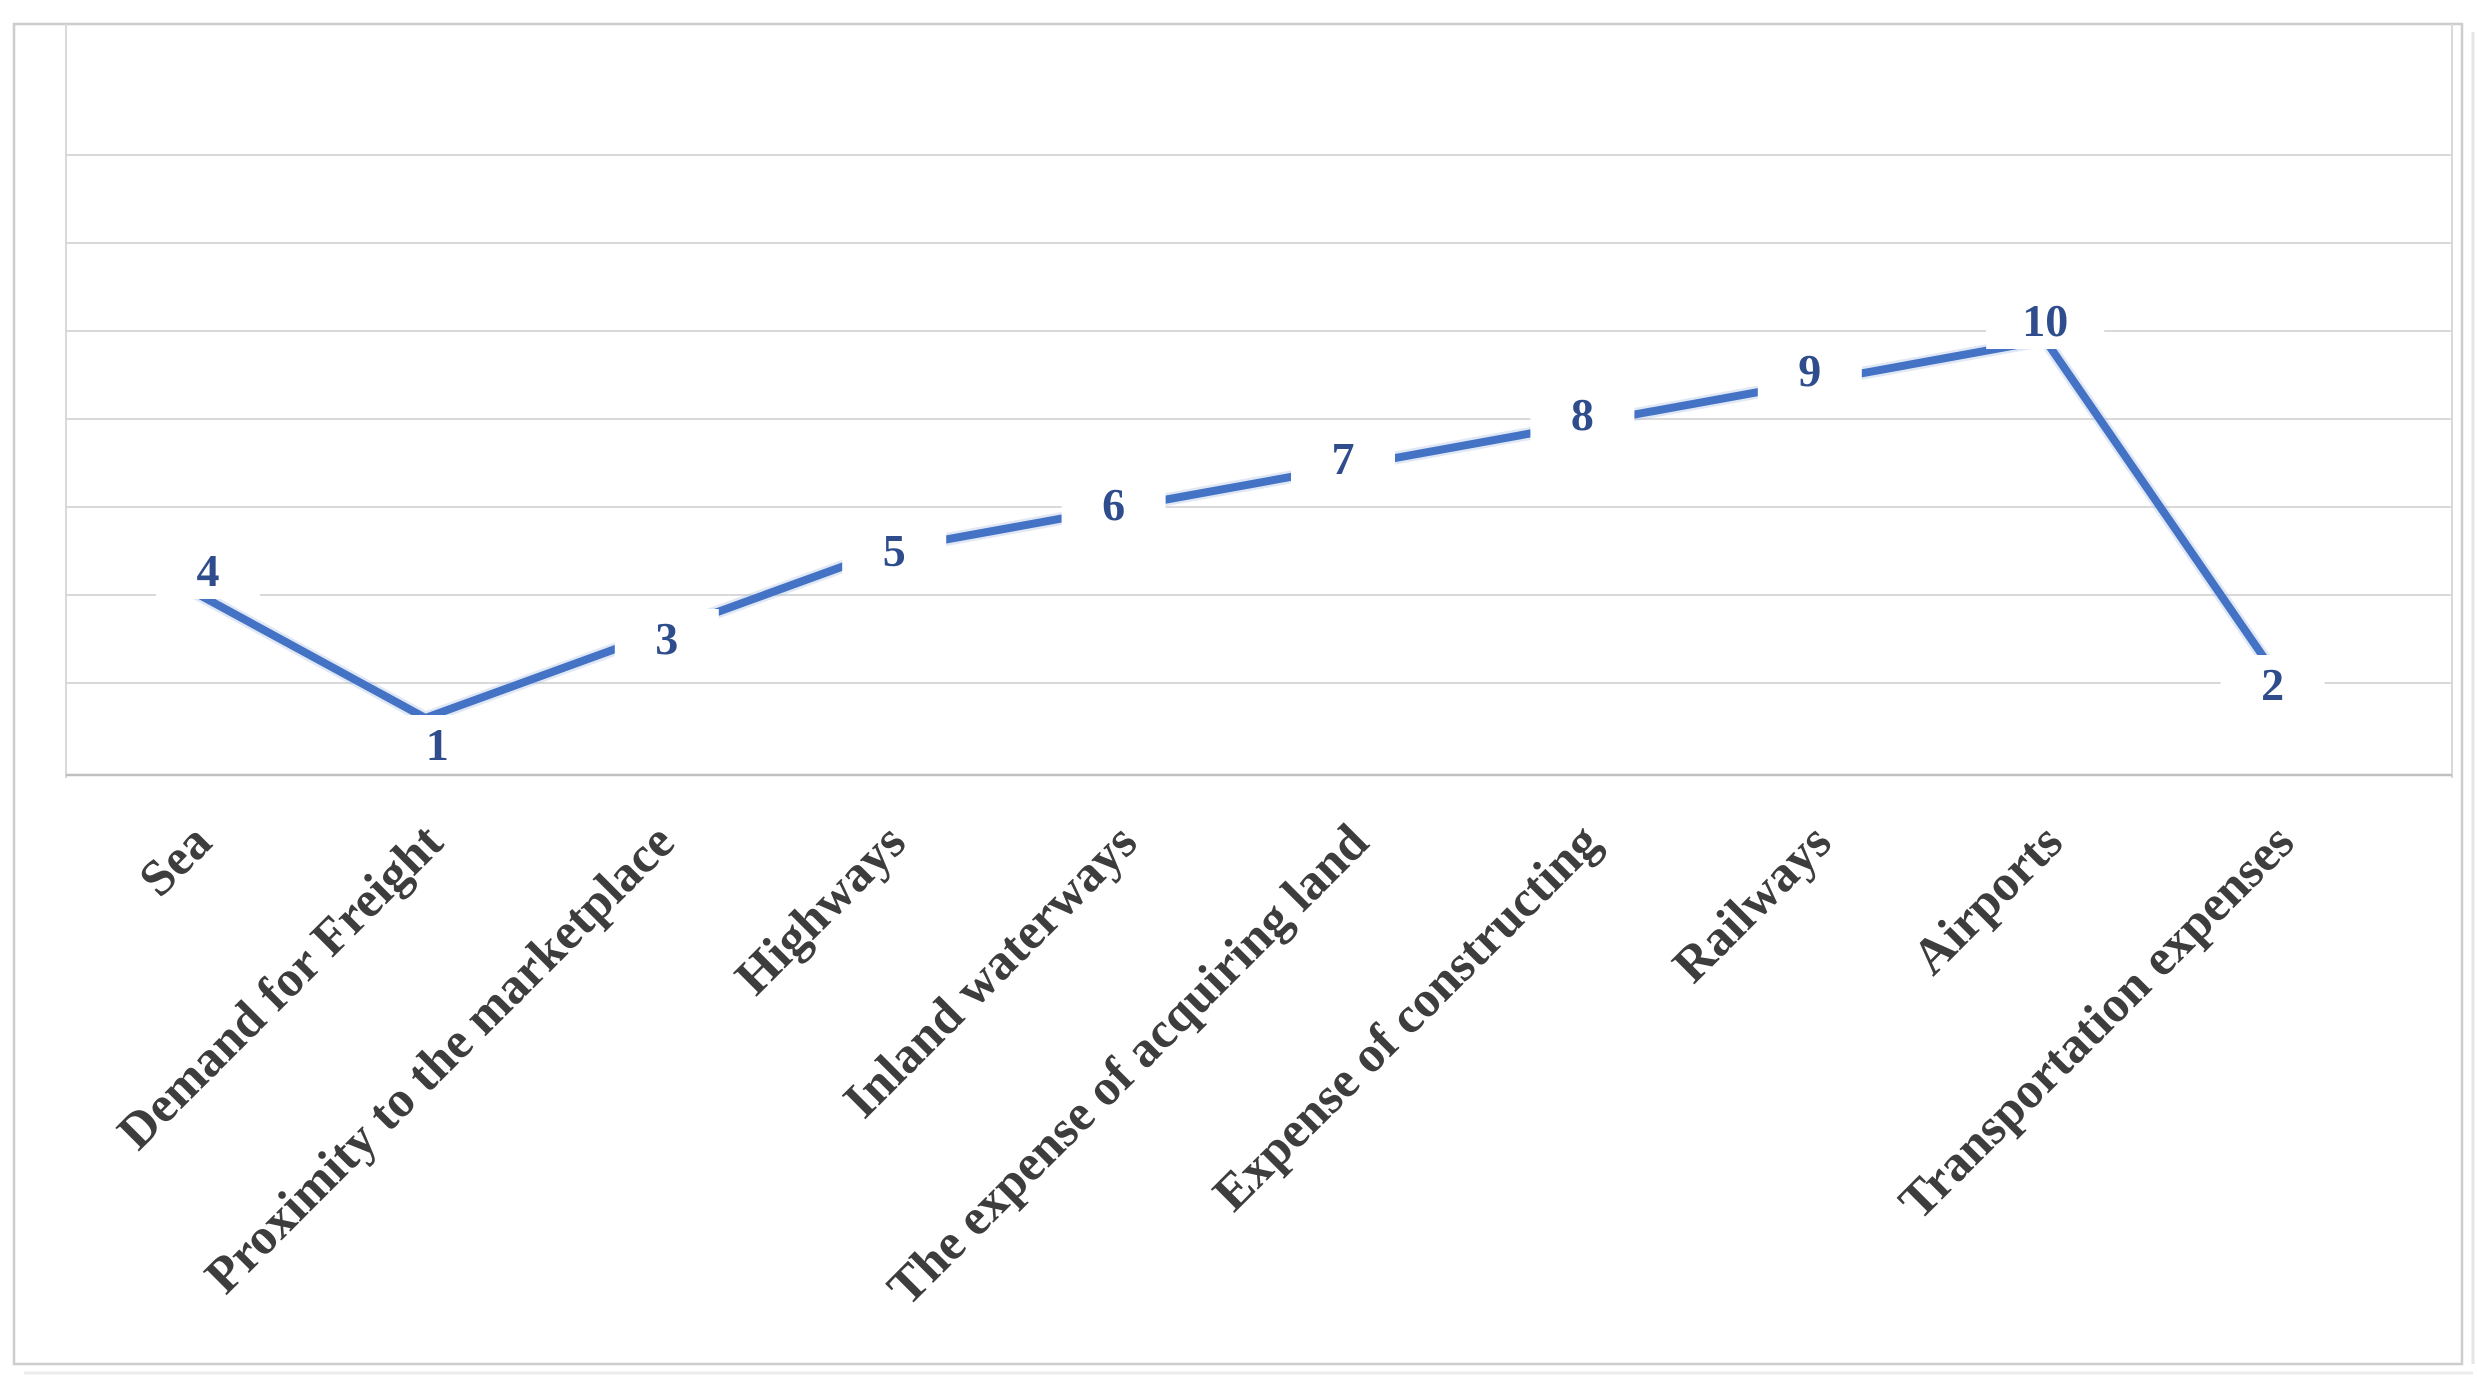 The image size is (2477, 1388). I want to click on data-label: 8, so click(1582, 414).